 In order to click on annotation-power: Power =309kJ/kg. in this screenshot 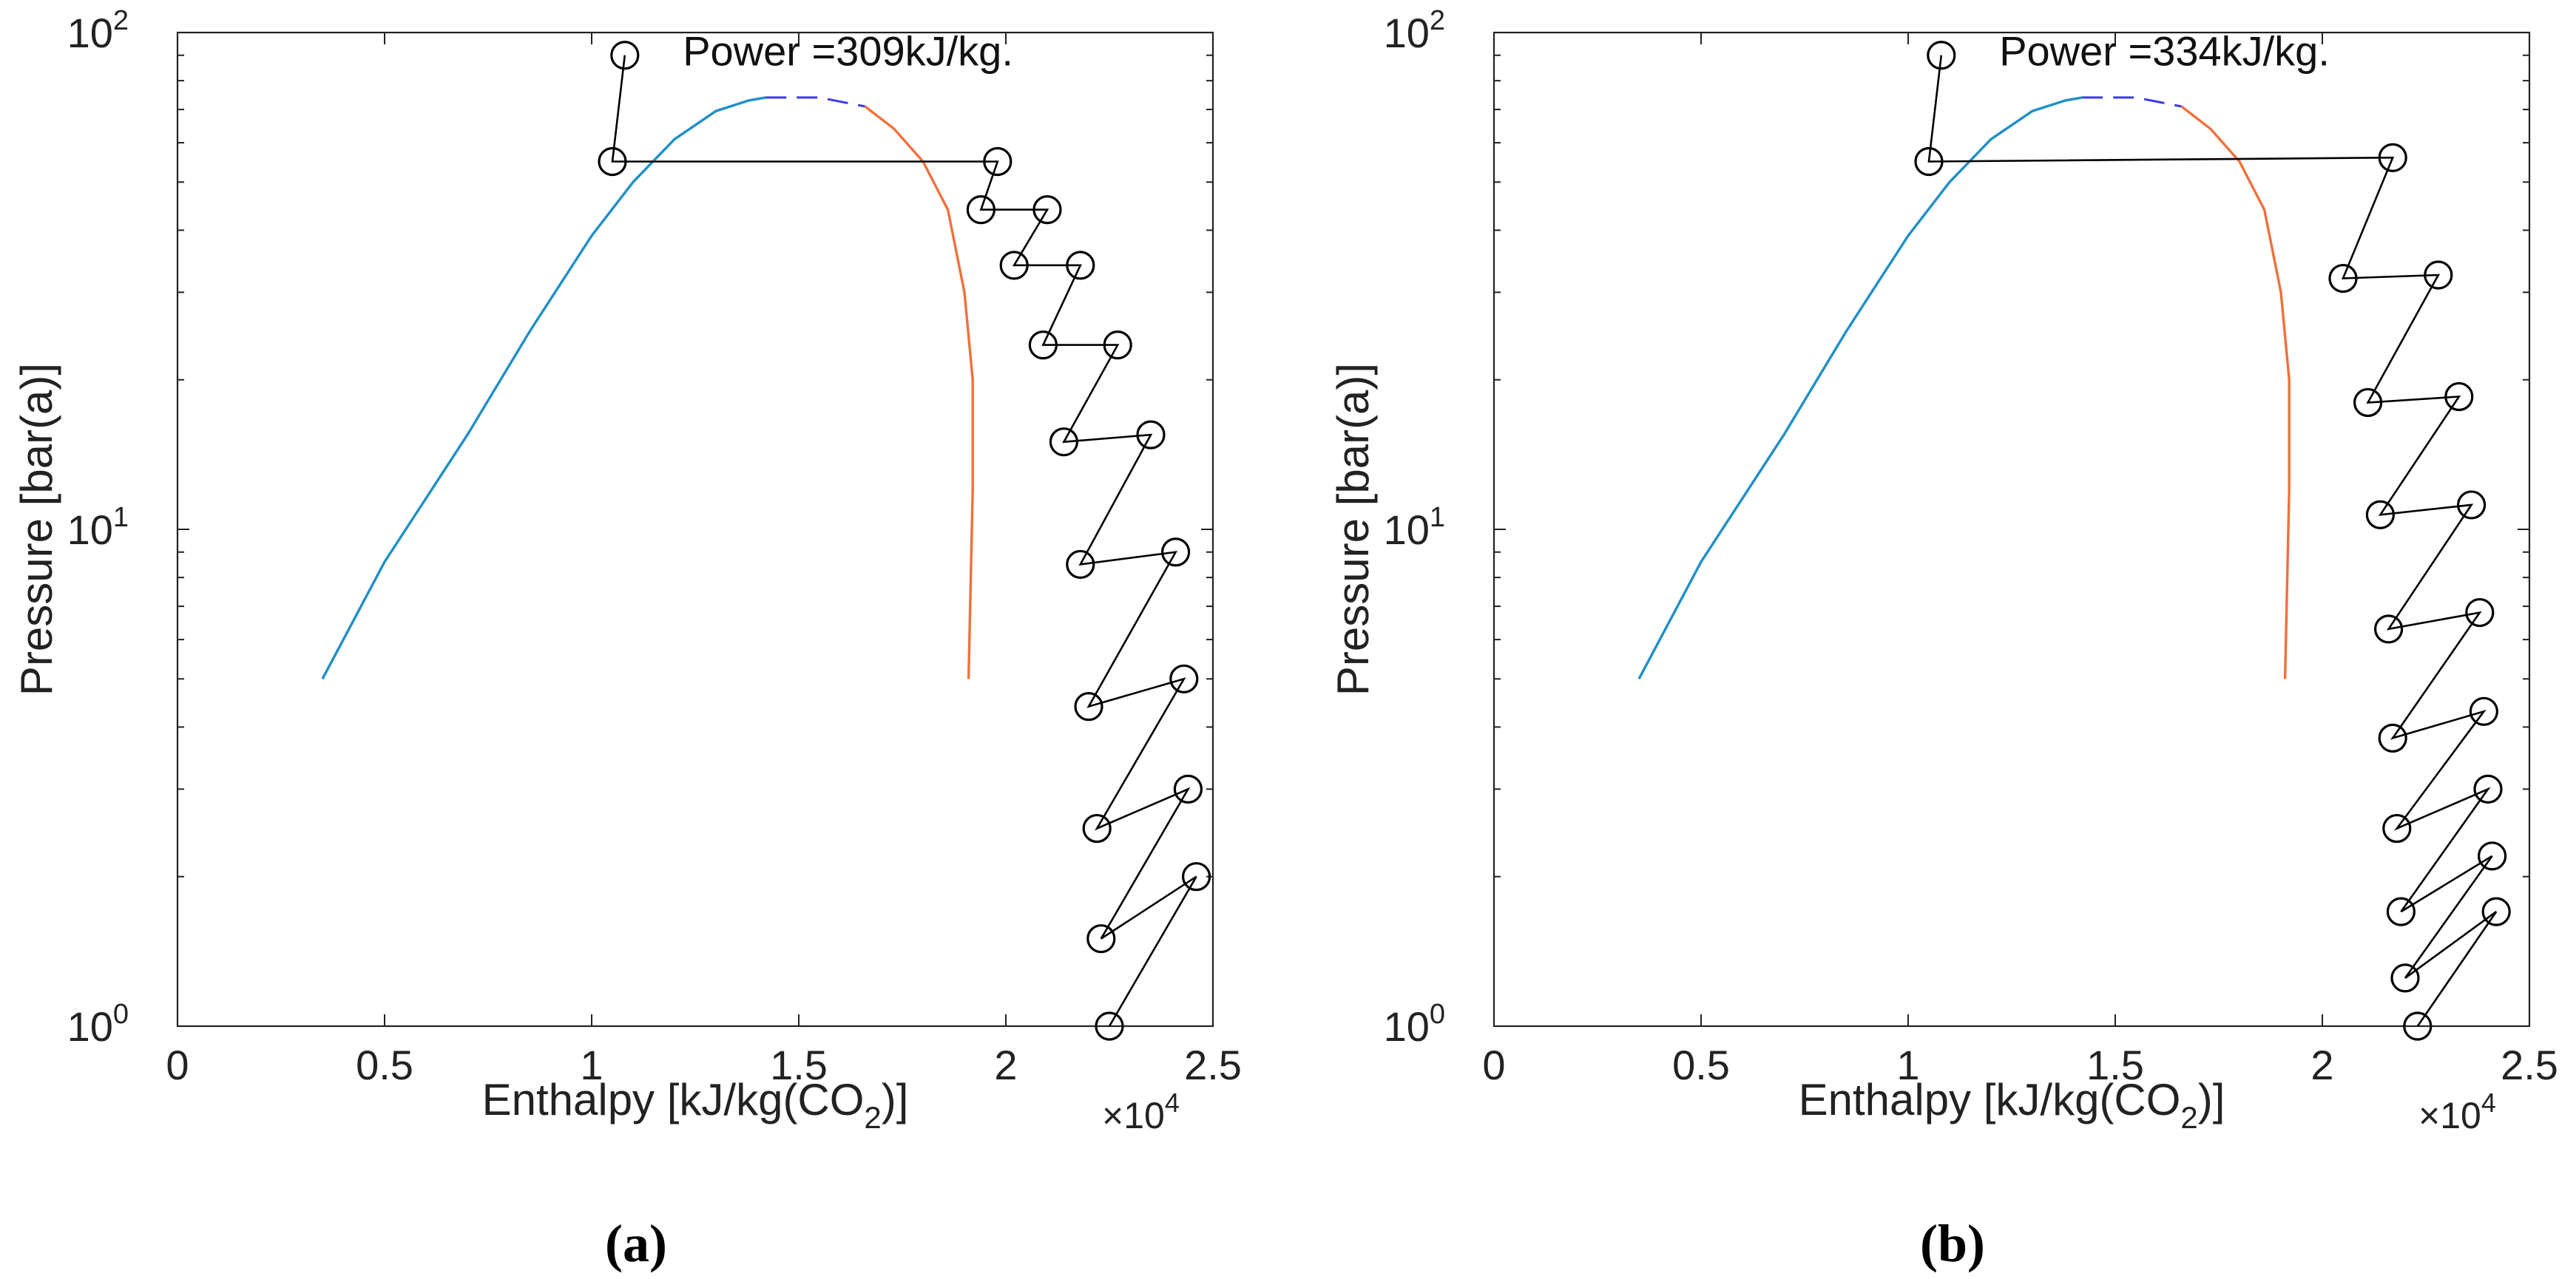, I will do `click(848, 51)`.